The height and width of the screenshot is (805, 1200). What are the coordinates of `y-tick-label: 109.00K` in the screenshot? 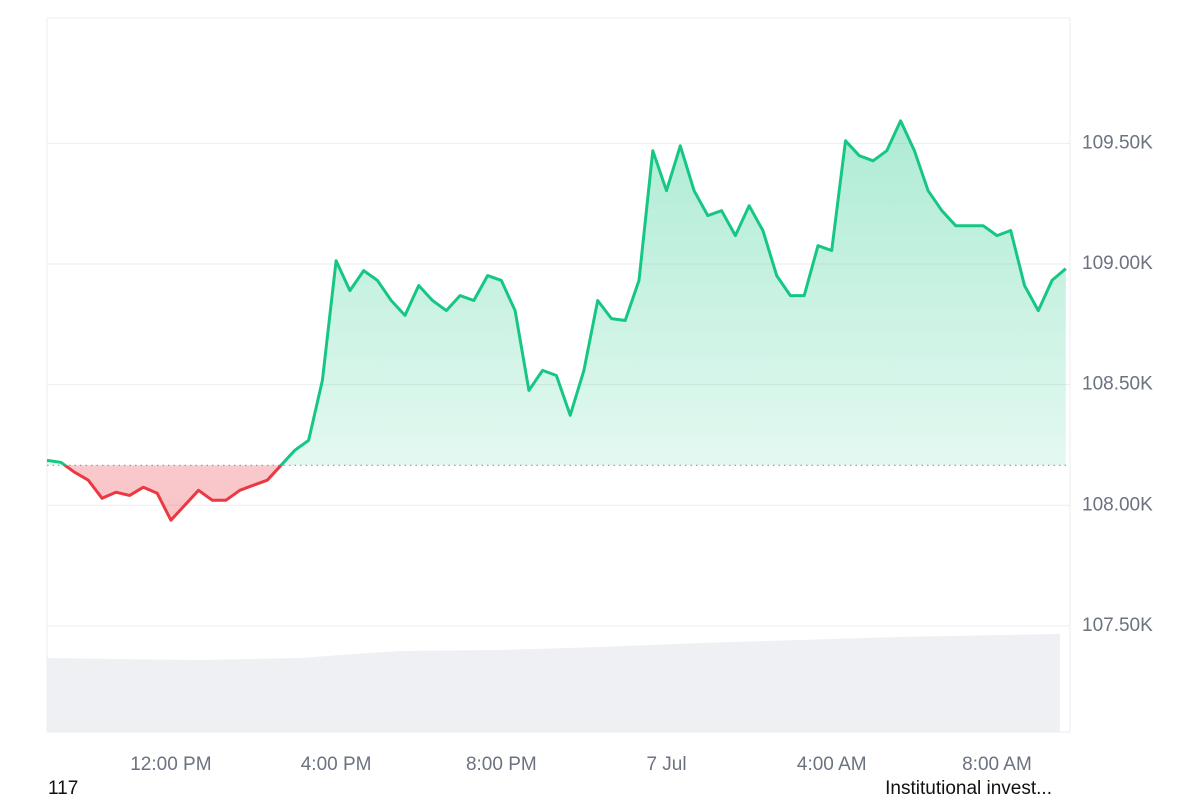 It's located at (1117, 263).